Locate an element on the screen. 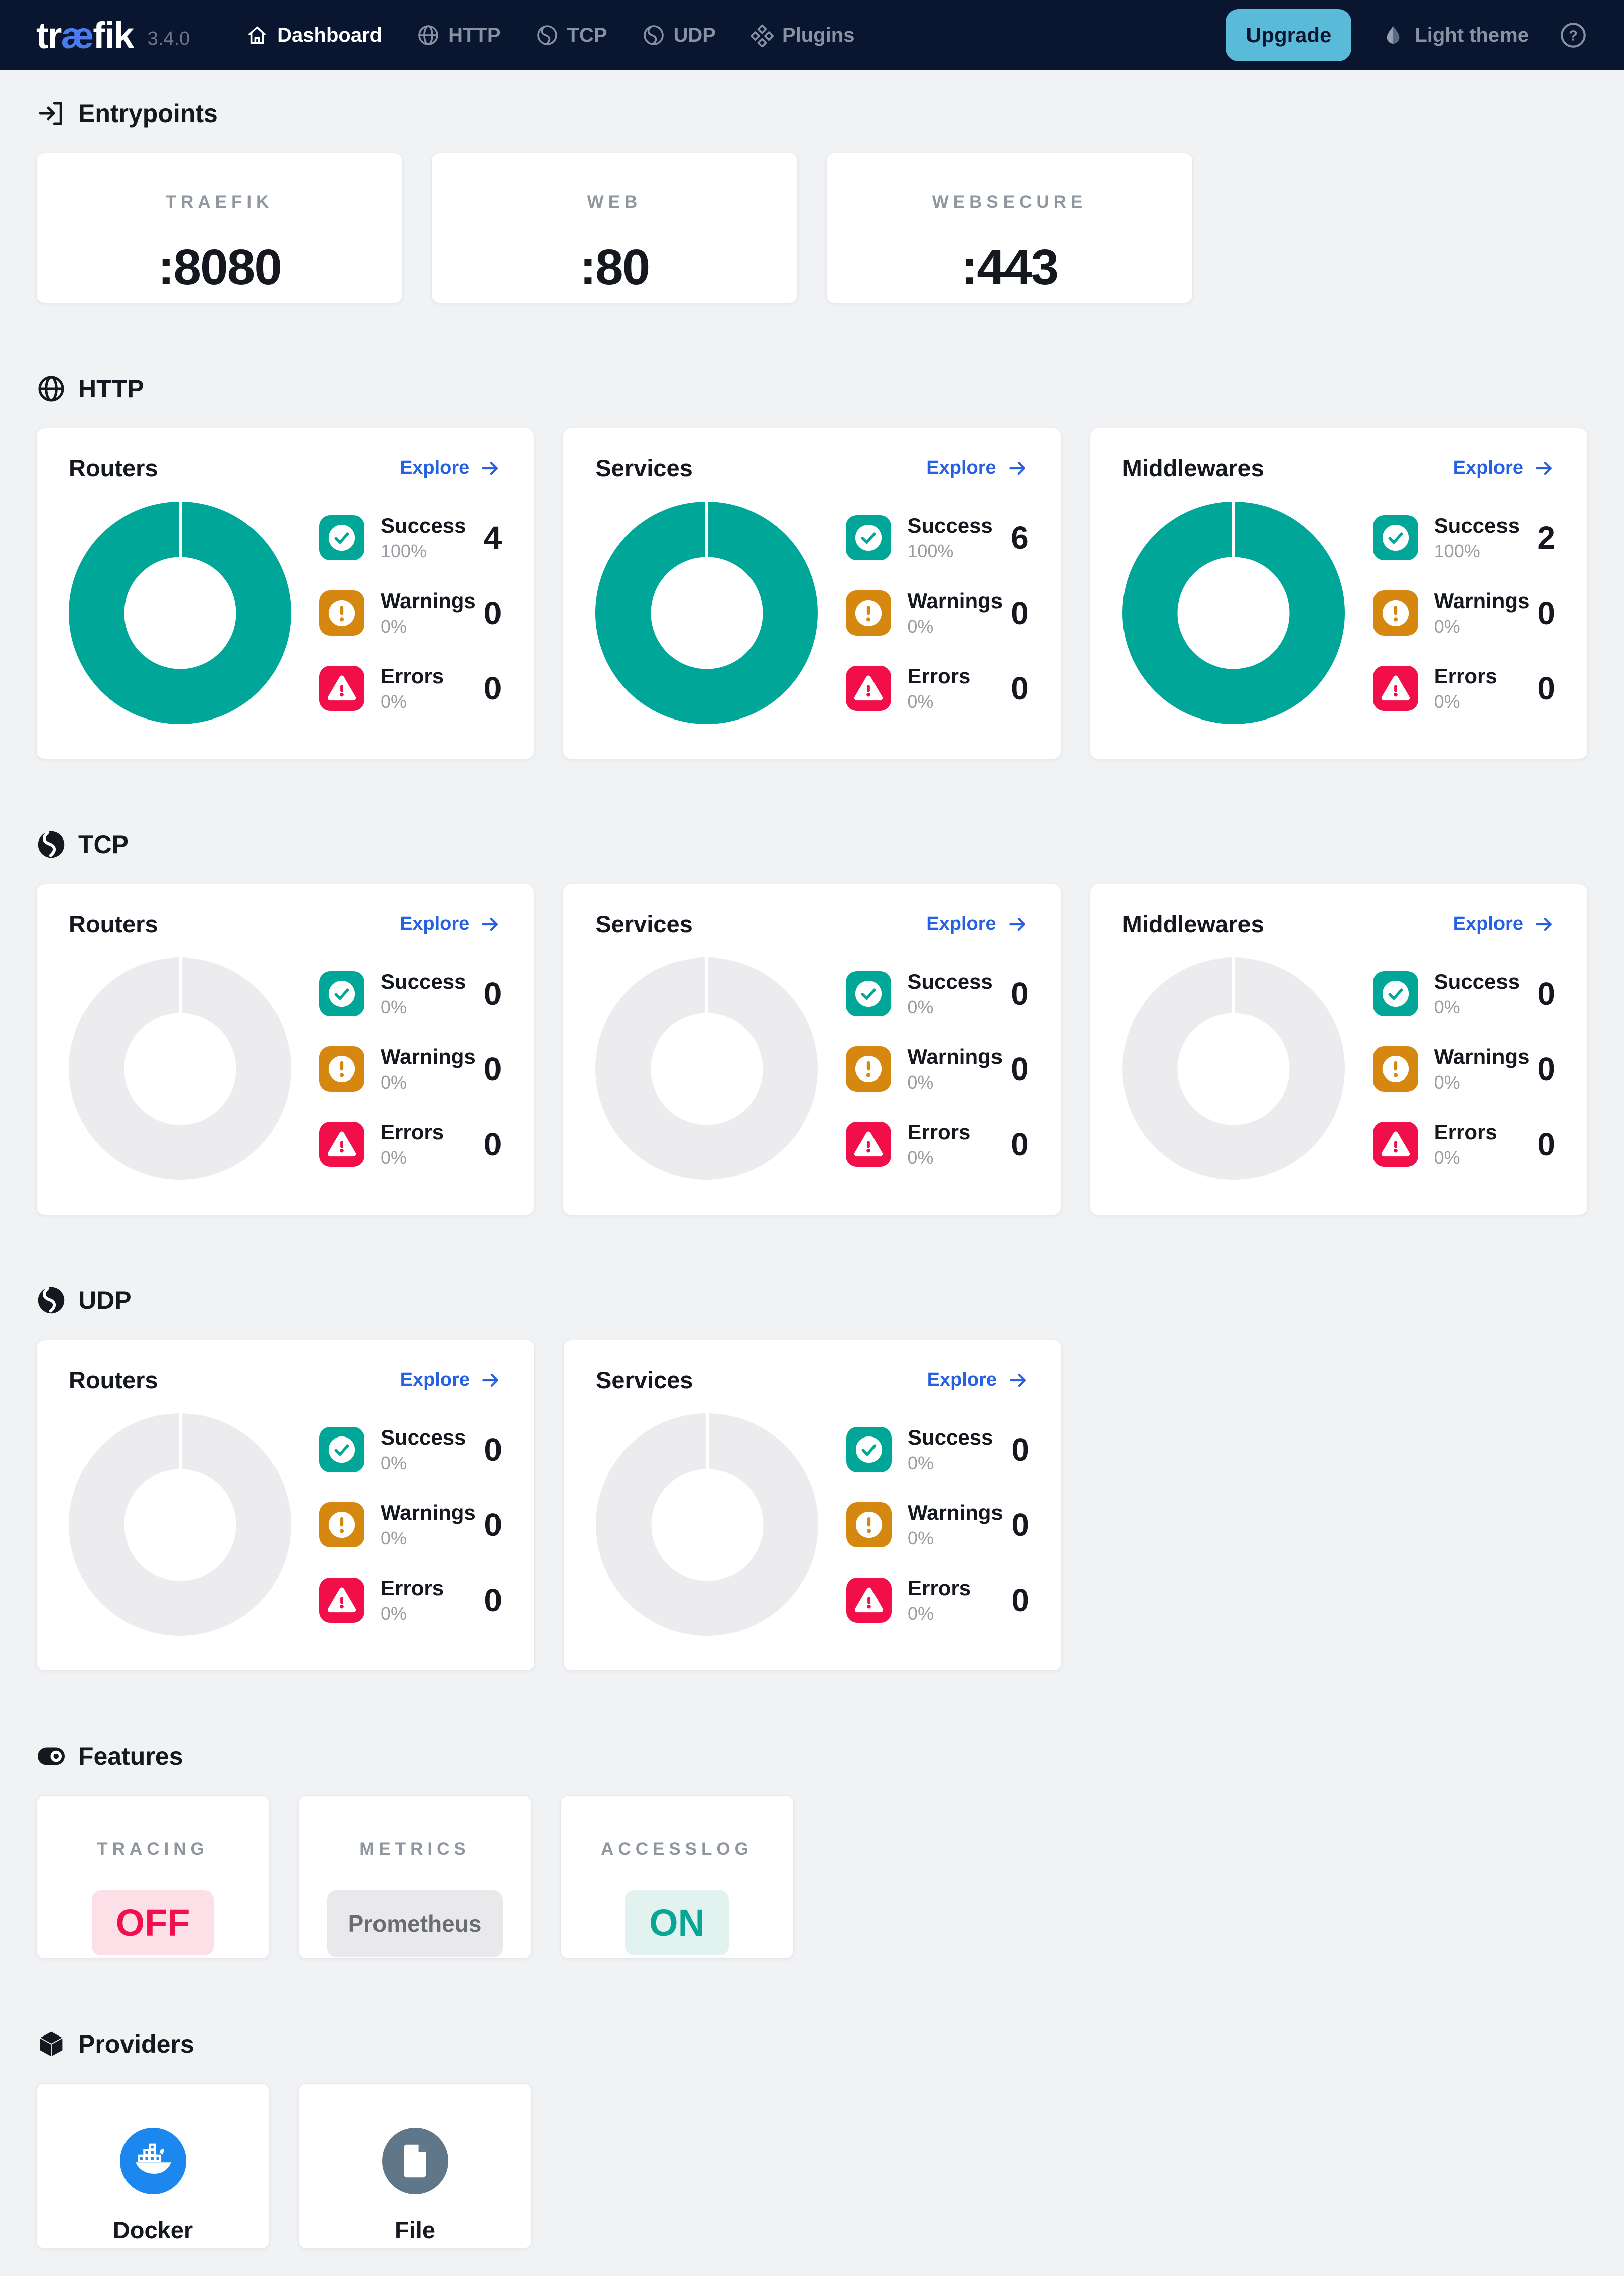 The image size is (1624, 2276). section-title: Providers is located at coordinates (136, 2044).